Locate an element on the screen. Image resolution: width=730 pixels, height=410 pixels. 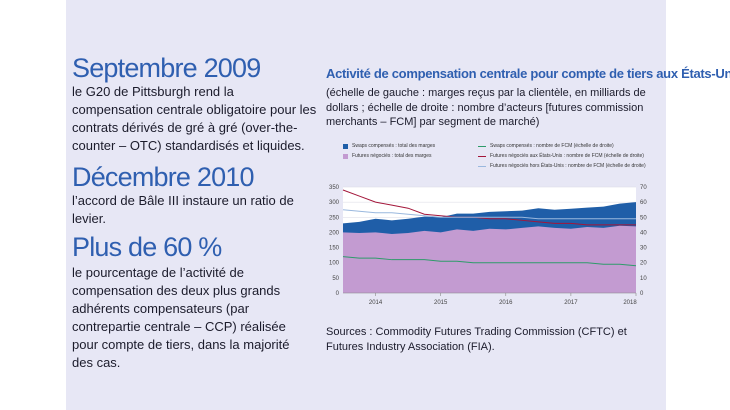
x-tick-label: 2015 is located at coordinates (441, 303).